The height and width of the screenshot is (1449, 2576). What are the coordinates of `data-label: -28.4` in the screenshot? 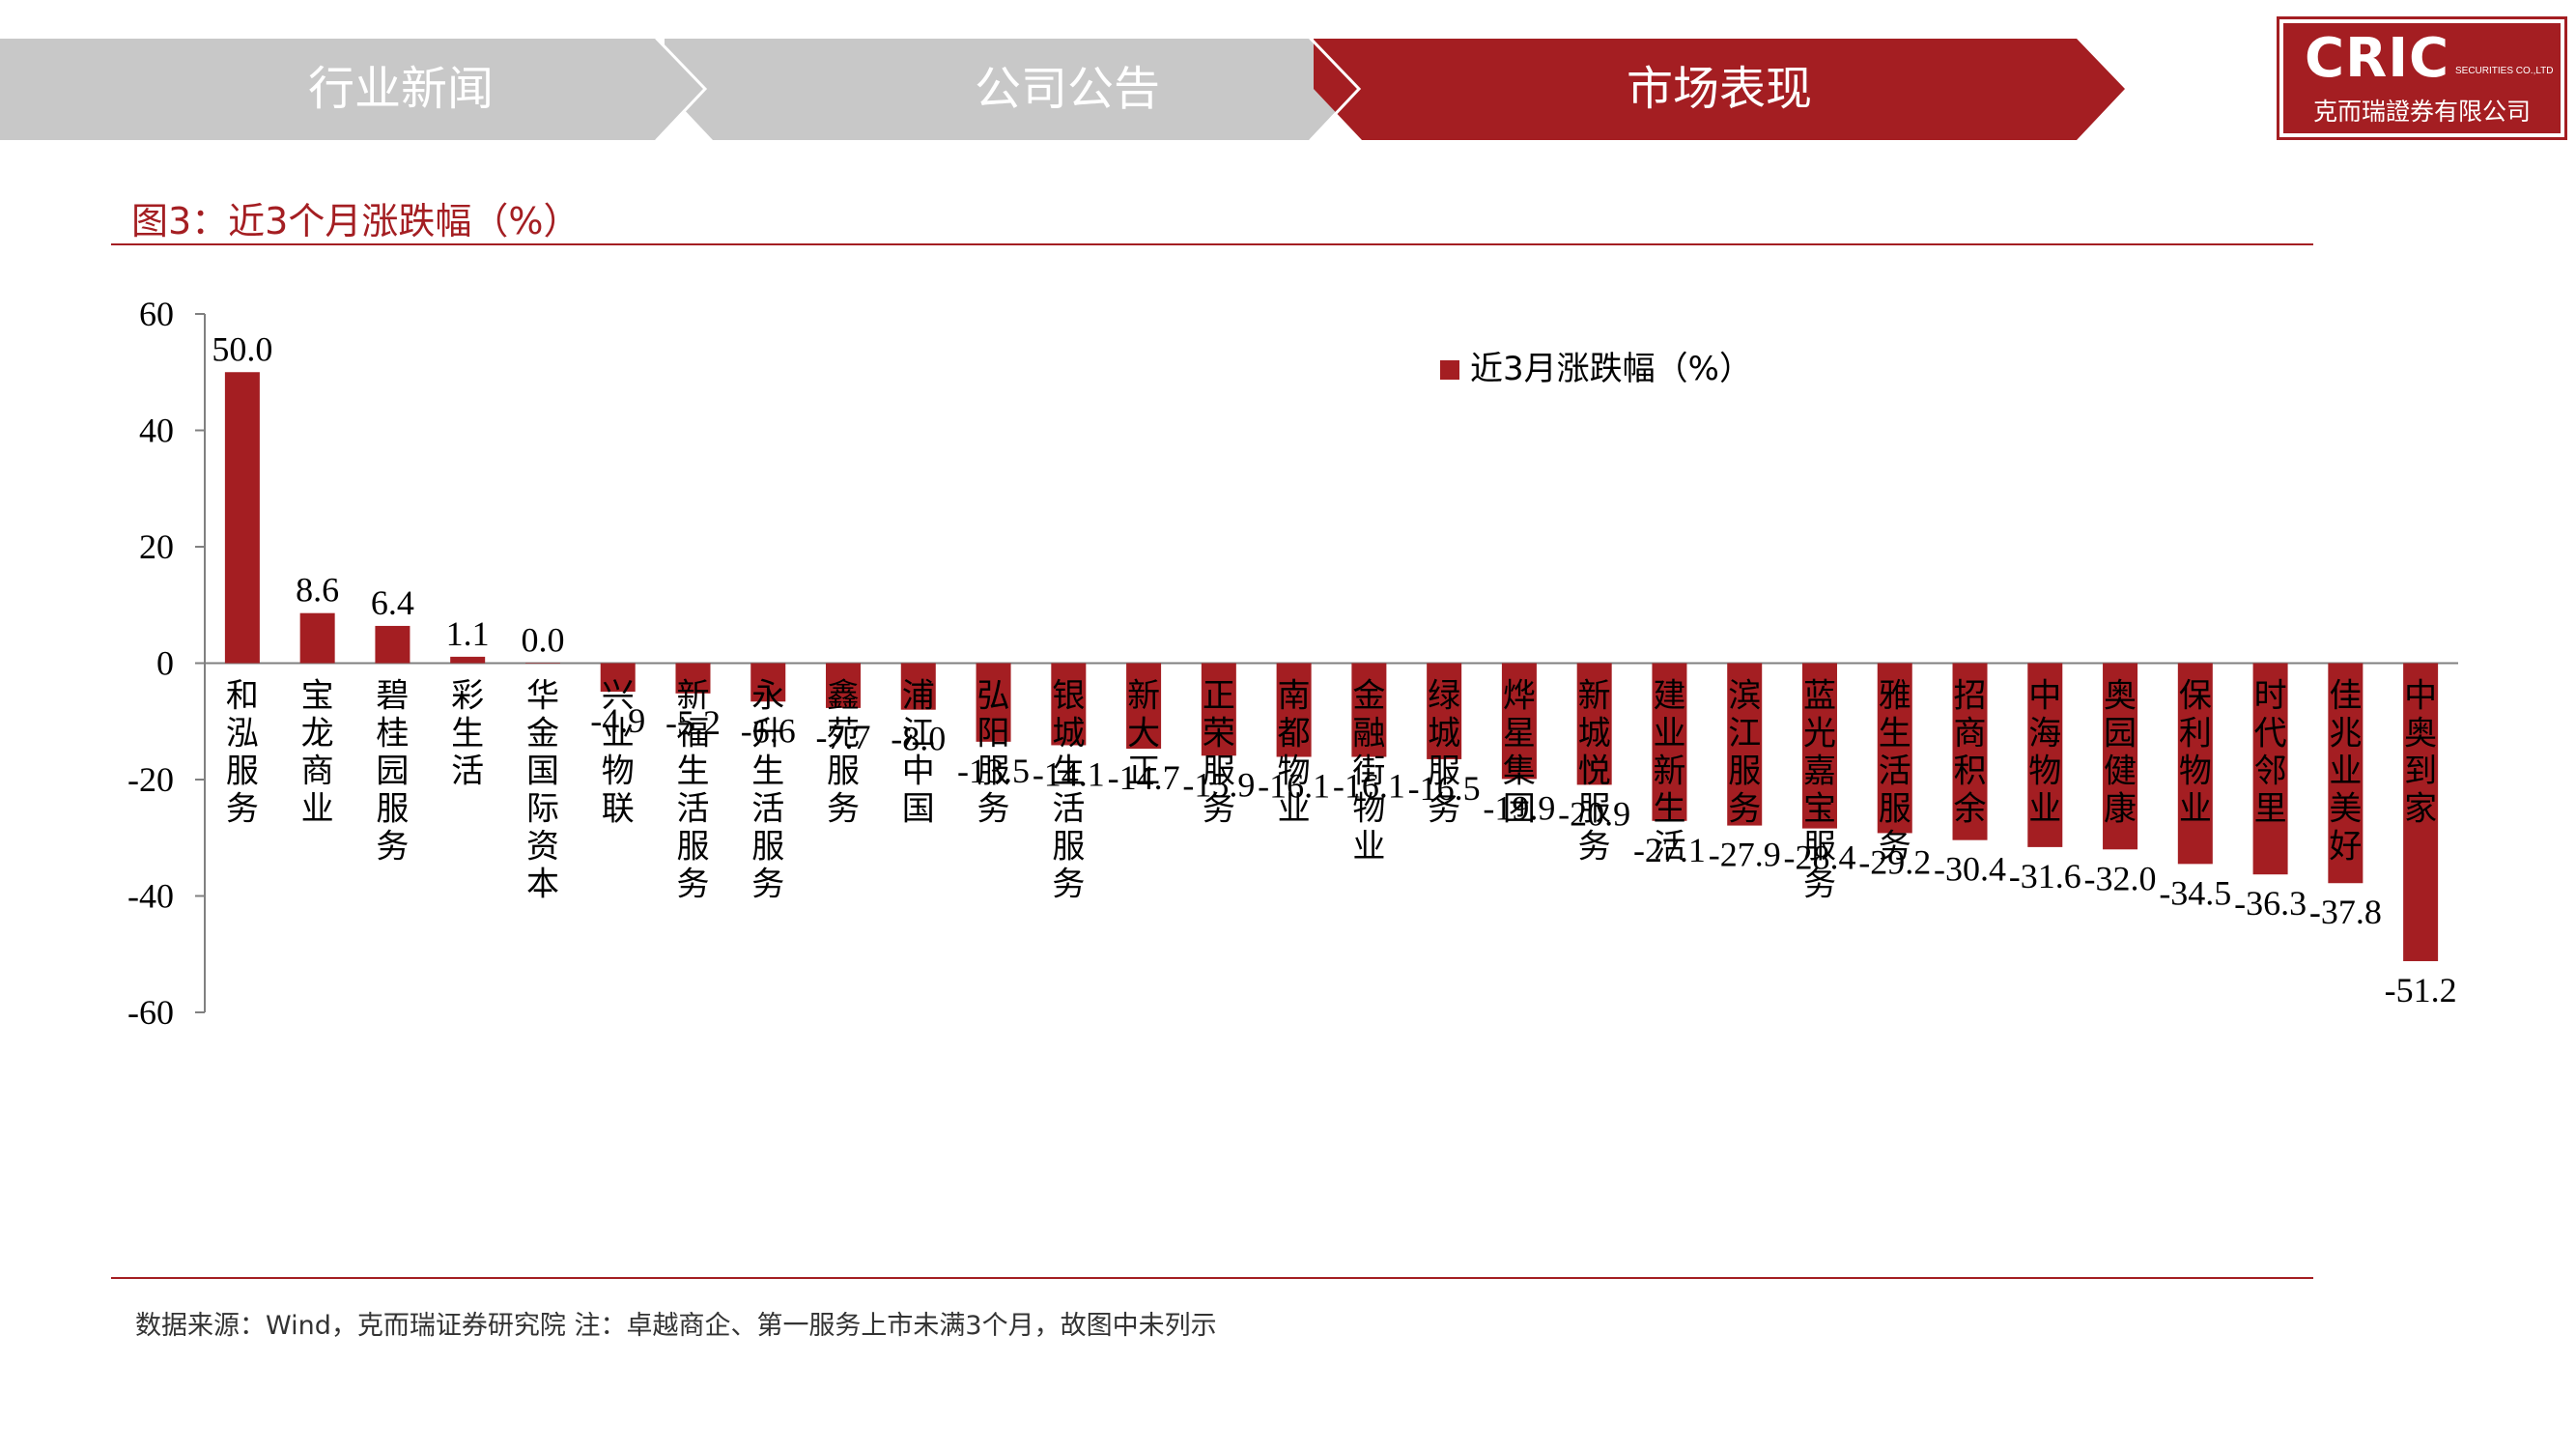 It's located at (1819, 857).